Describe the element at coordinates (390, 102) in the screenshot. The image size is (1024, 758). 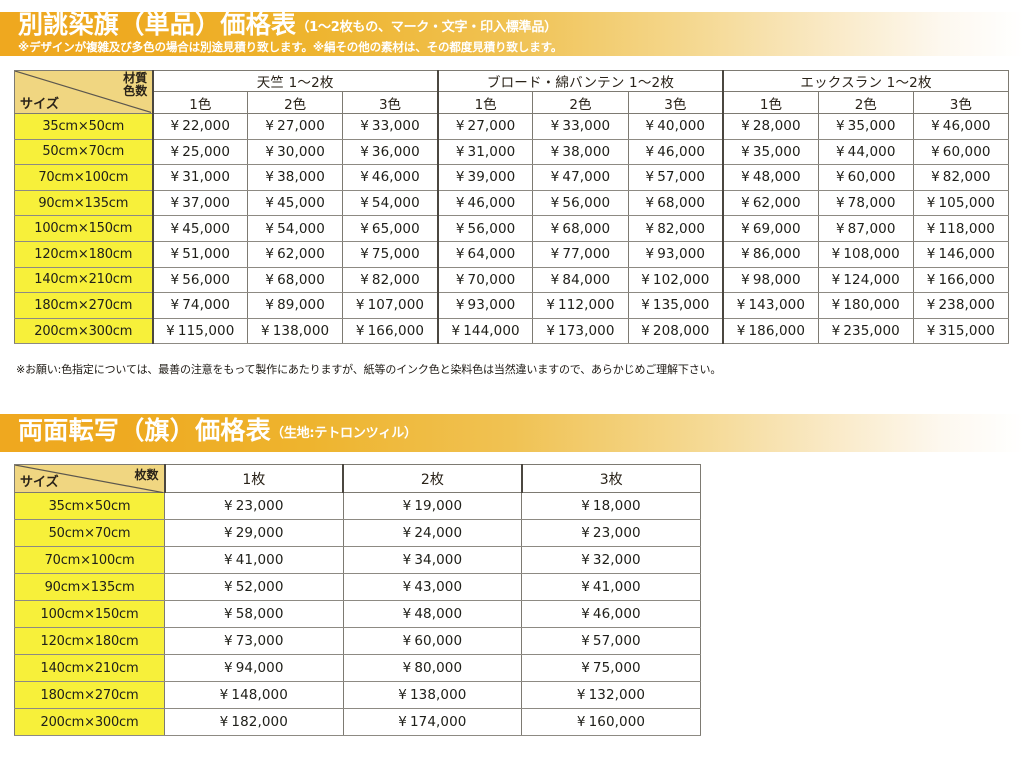
I see `table-1-col-2: 3色` at that location.